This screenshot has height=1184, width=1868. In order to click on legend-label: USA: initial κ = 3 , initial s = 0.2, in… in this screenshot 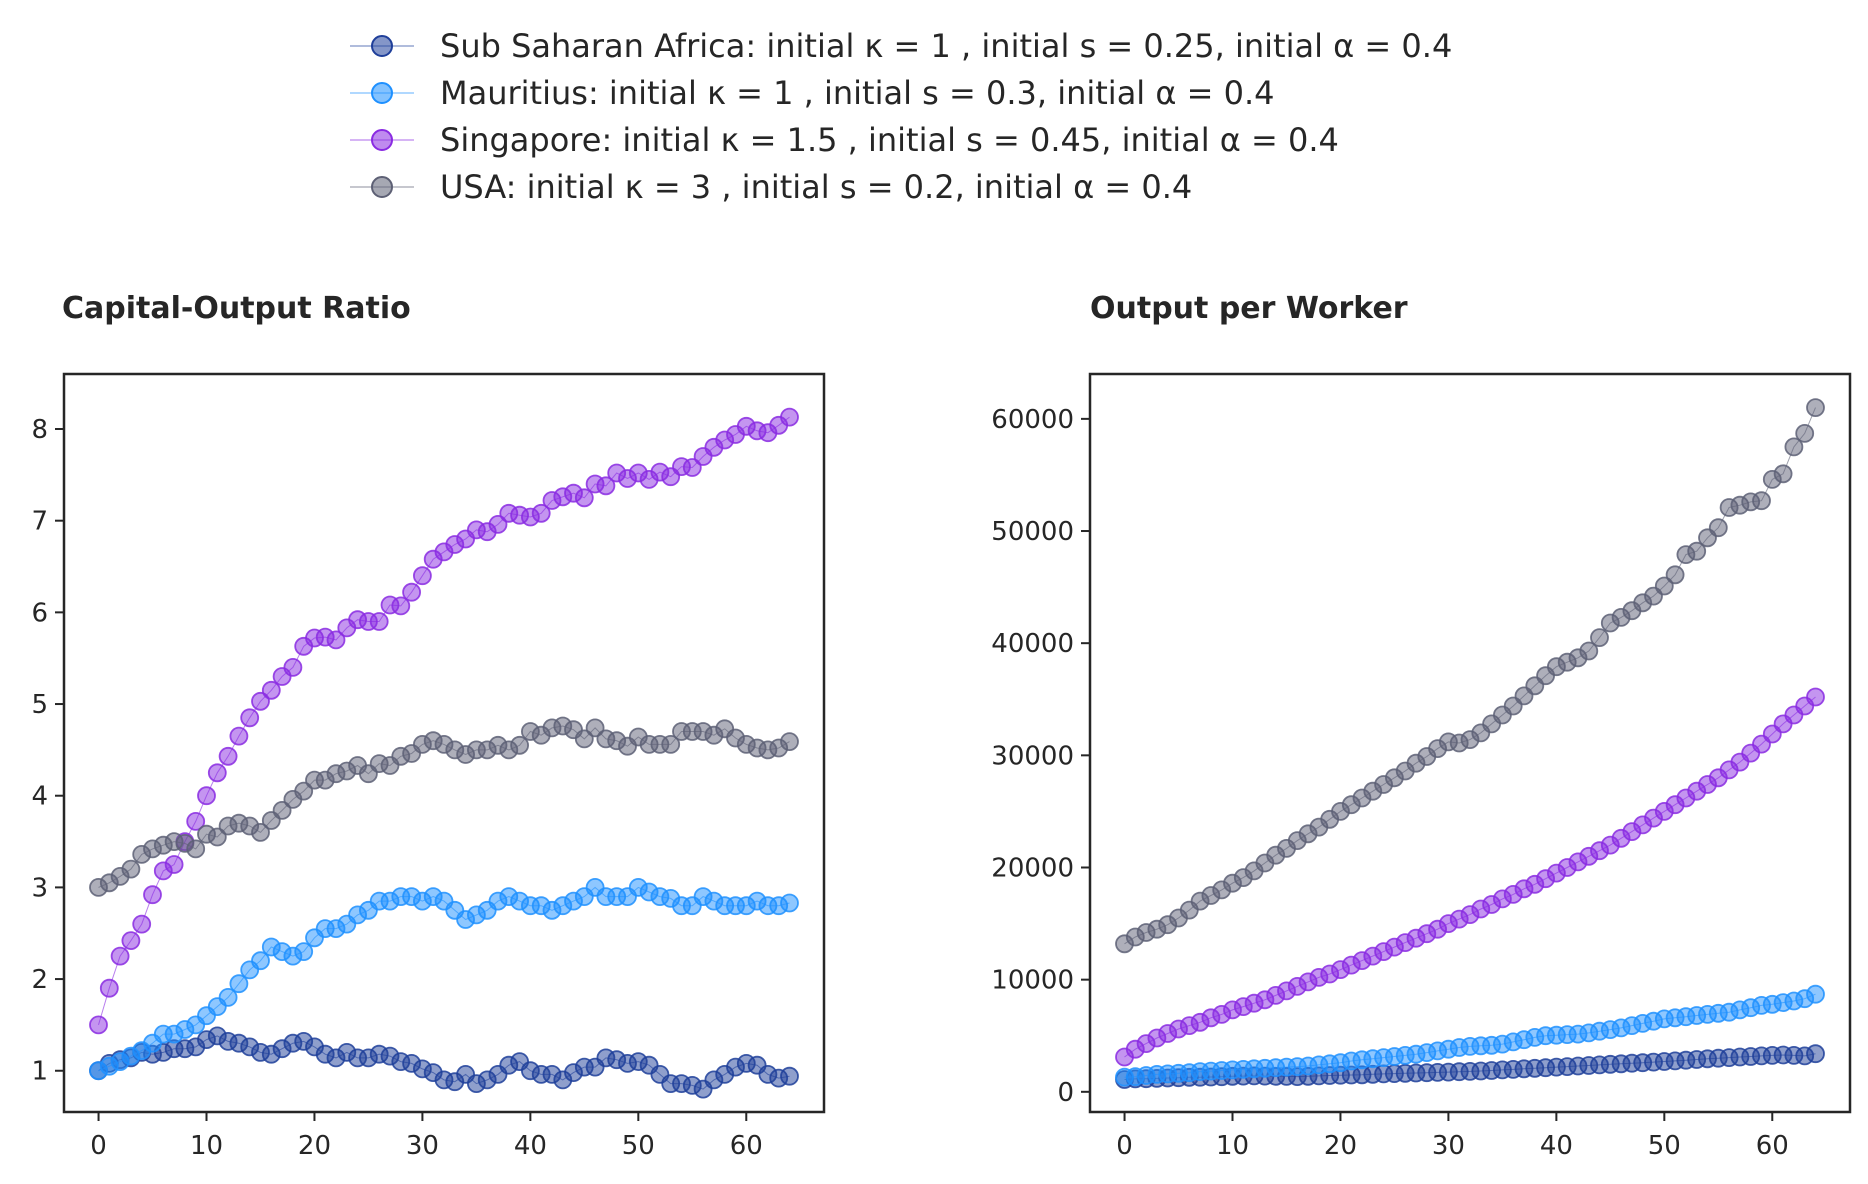, I will do `click(816, 187)`.